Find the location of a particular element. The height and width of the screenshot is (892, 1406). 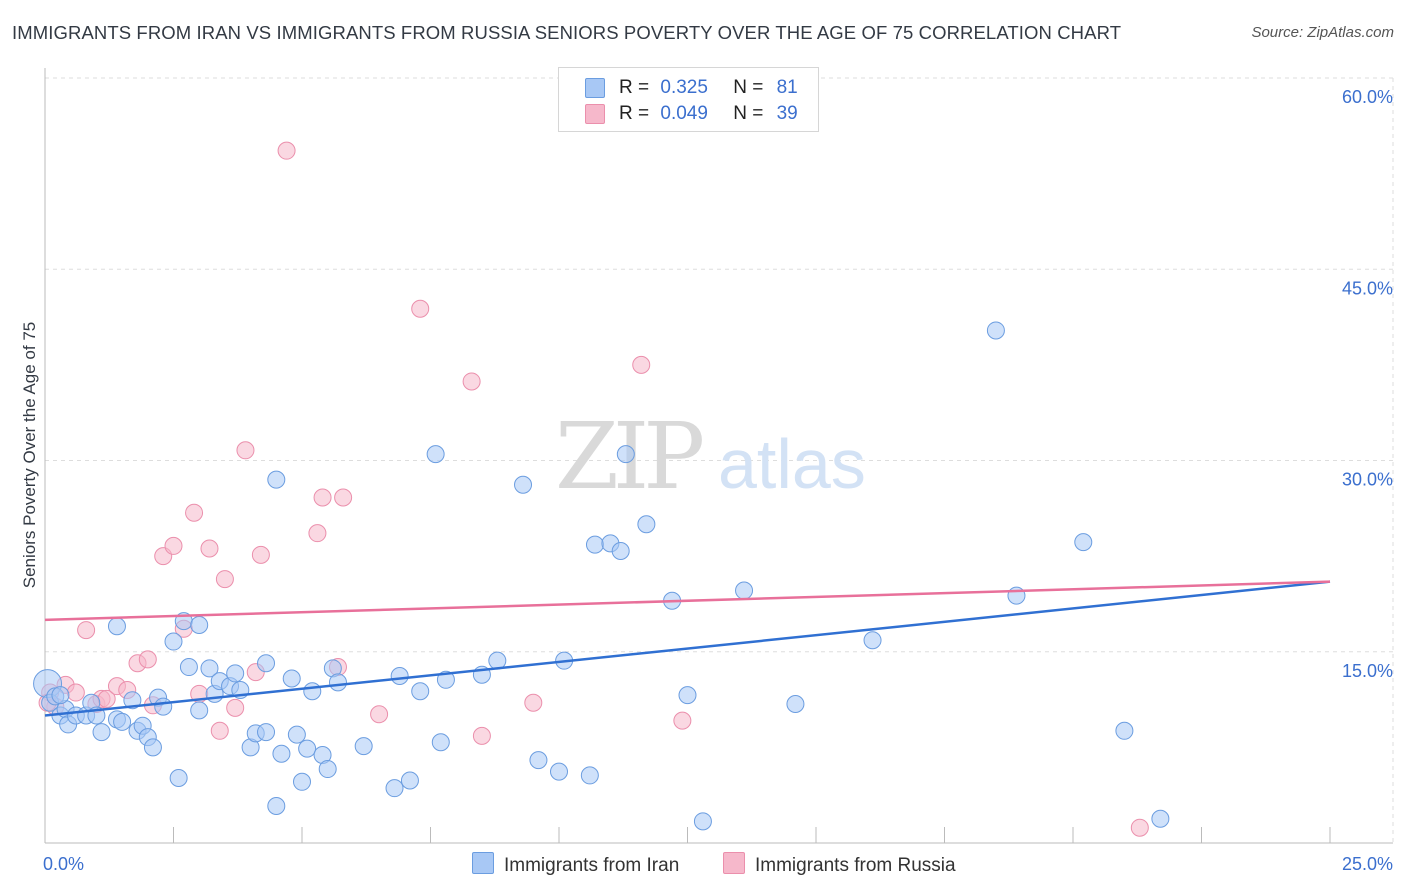

legend-n-value-russia: 39 is located at coordinates (787, 113).